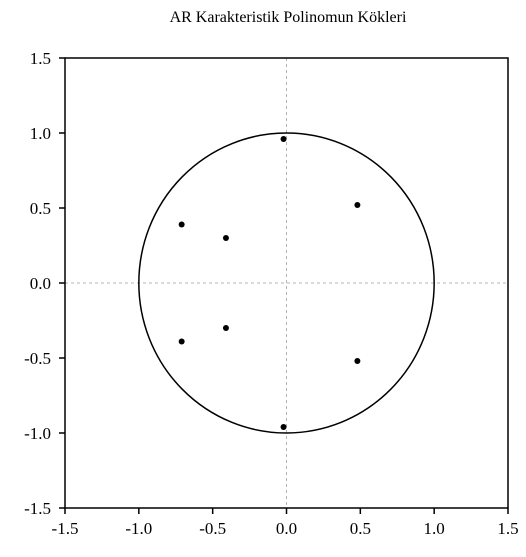 The height and width of the screenshot is (557, 526). What do you see at coordinates (40, 208) in the screenshot?
I see `y-tick-label: 0.5` at bounding box center [40, 208].